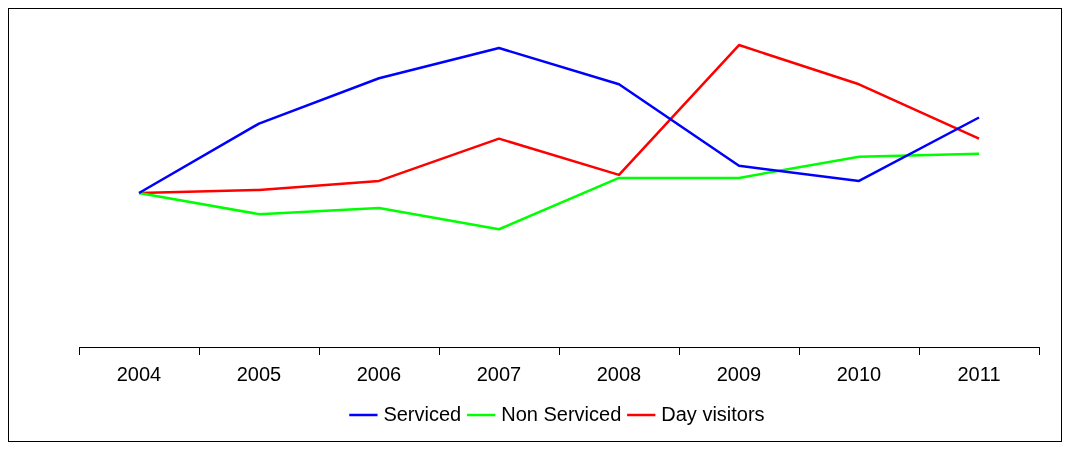  What do you see at coordinates (619, 373) in the screenshot?
I see `x-tick-label: 2008` at bounding box center [619, 373].